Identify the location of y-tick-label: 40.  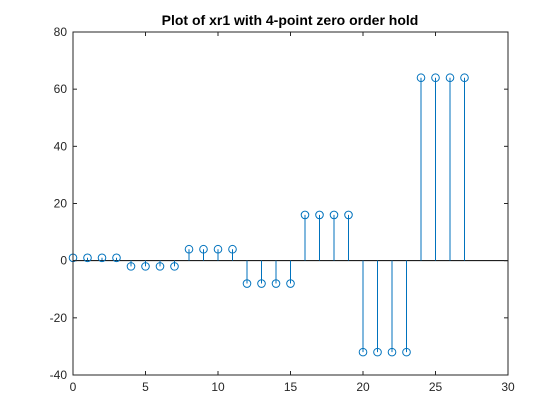
(61, 146).